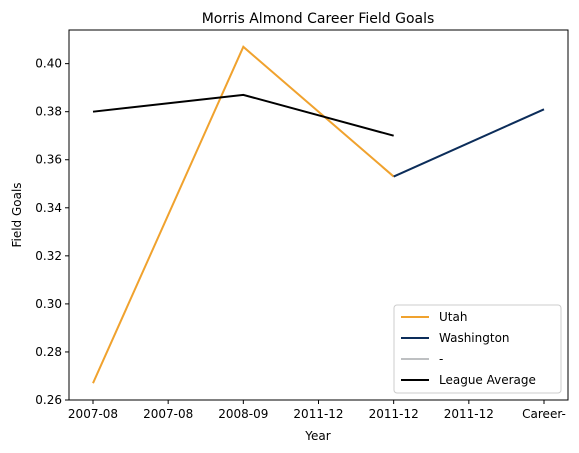  I want to click on legend-box, so click(477, 349).